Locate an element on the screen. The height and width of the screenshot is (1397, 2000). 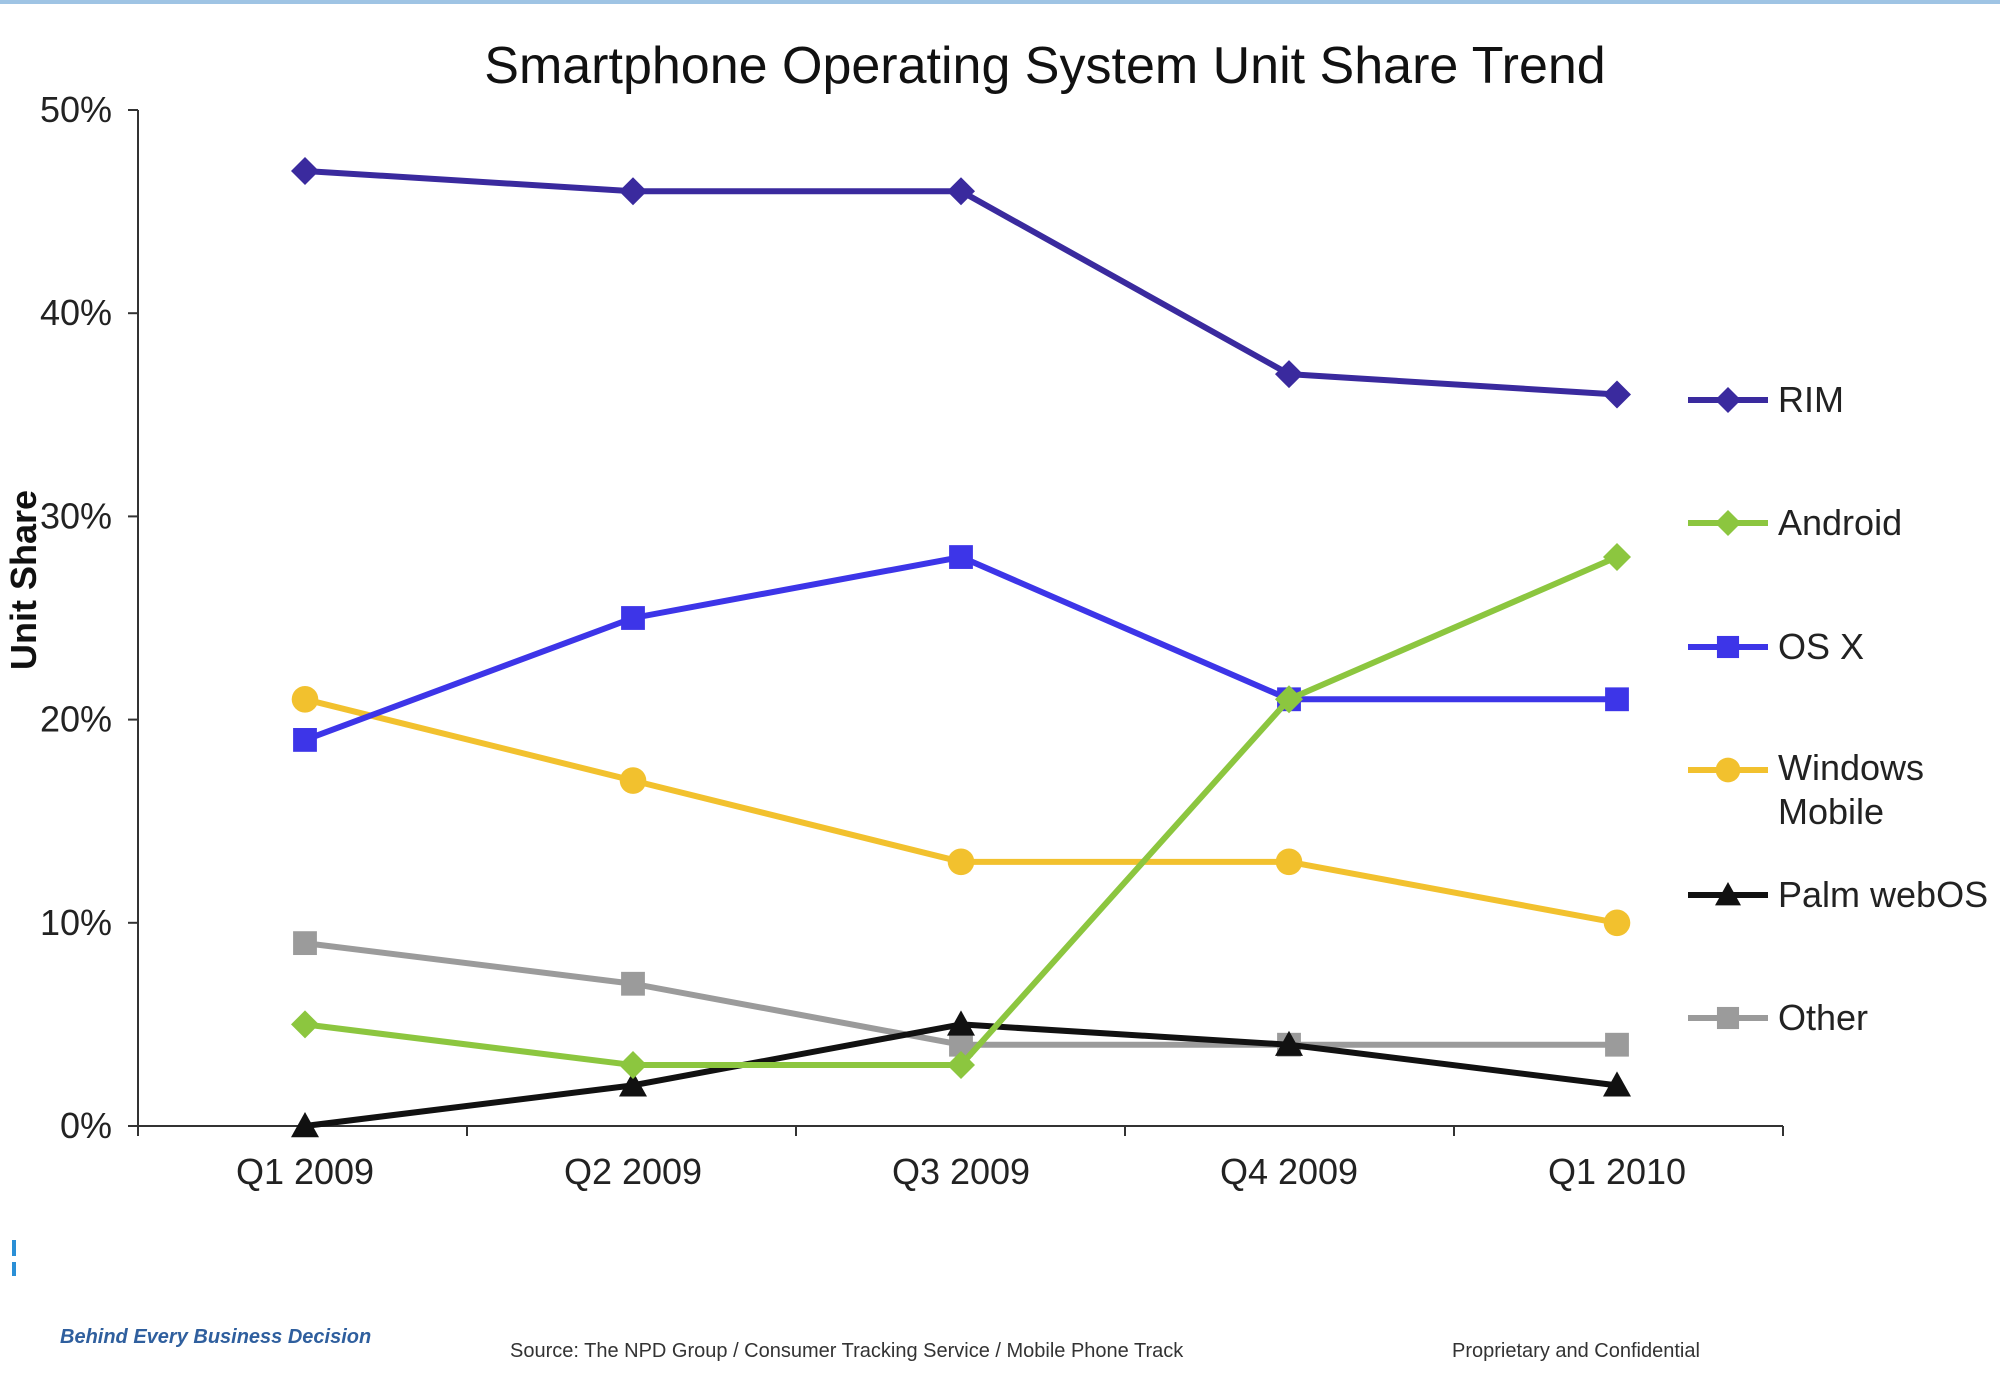
legend-label: OS X is located at coordinates (1821, 646).